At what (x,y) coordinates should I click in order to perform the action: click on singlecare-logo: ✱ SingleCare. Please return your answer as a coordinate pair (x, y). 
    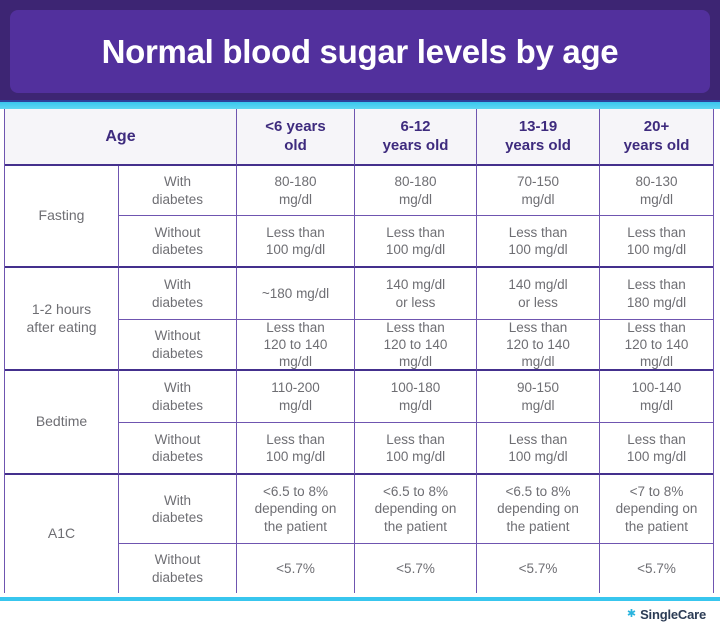
    Looking at the image, I should click on (666, 614).